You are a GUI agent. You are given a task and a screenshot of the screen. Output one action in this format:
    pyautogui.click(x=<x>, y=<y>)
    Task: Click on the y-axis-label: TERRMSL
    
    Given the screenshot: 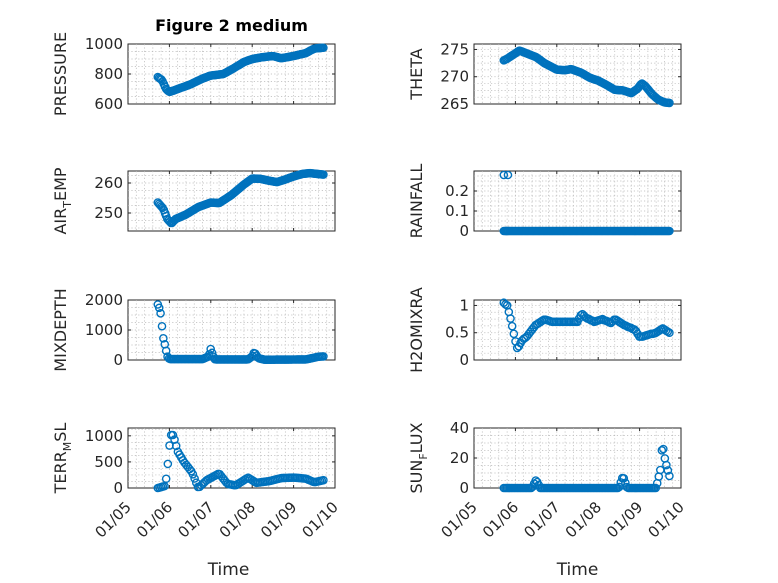 What is the action you would take?
    pyautogui.click(x=62, y=459)
    